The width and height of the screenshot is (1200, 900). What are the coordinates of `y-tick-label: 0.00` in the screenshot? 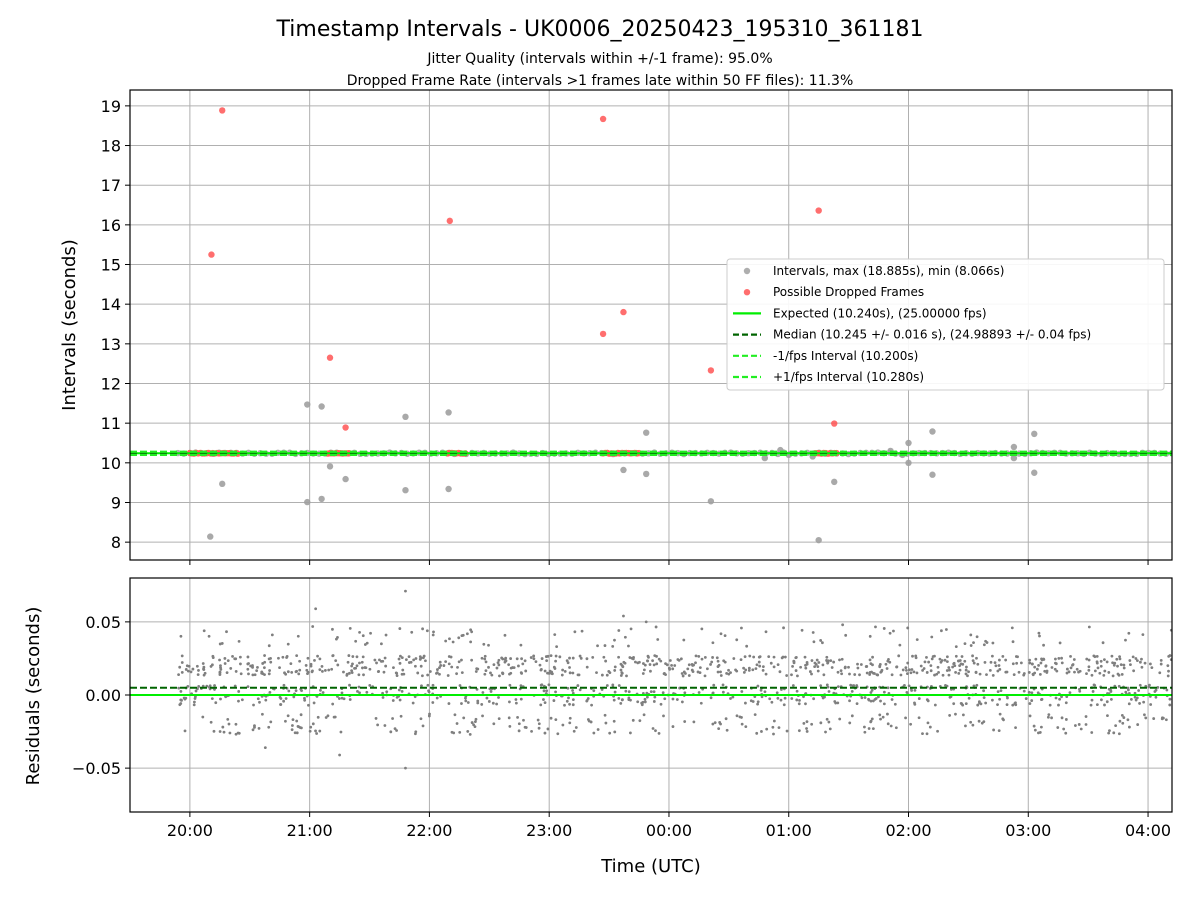 It's located at (103, 695).